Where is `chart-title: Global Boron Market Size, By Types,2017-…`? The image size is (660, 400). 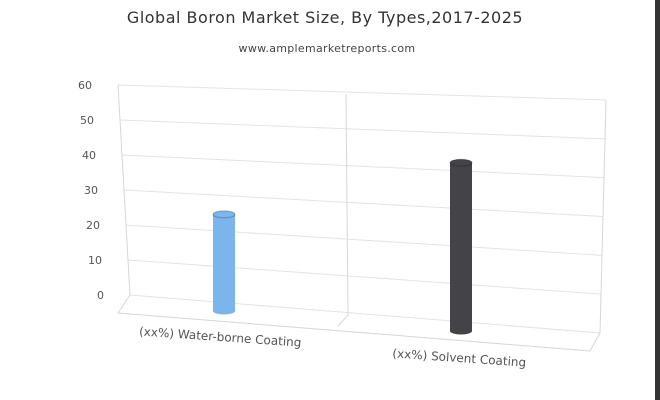 chart-title: Global Boron Market Size, By Types,2017-… is located at coordinates (325, 17).